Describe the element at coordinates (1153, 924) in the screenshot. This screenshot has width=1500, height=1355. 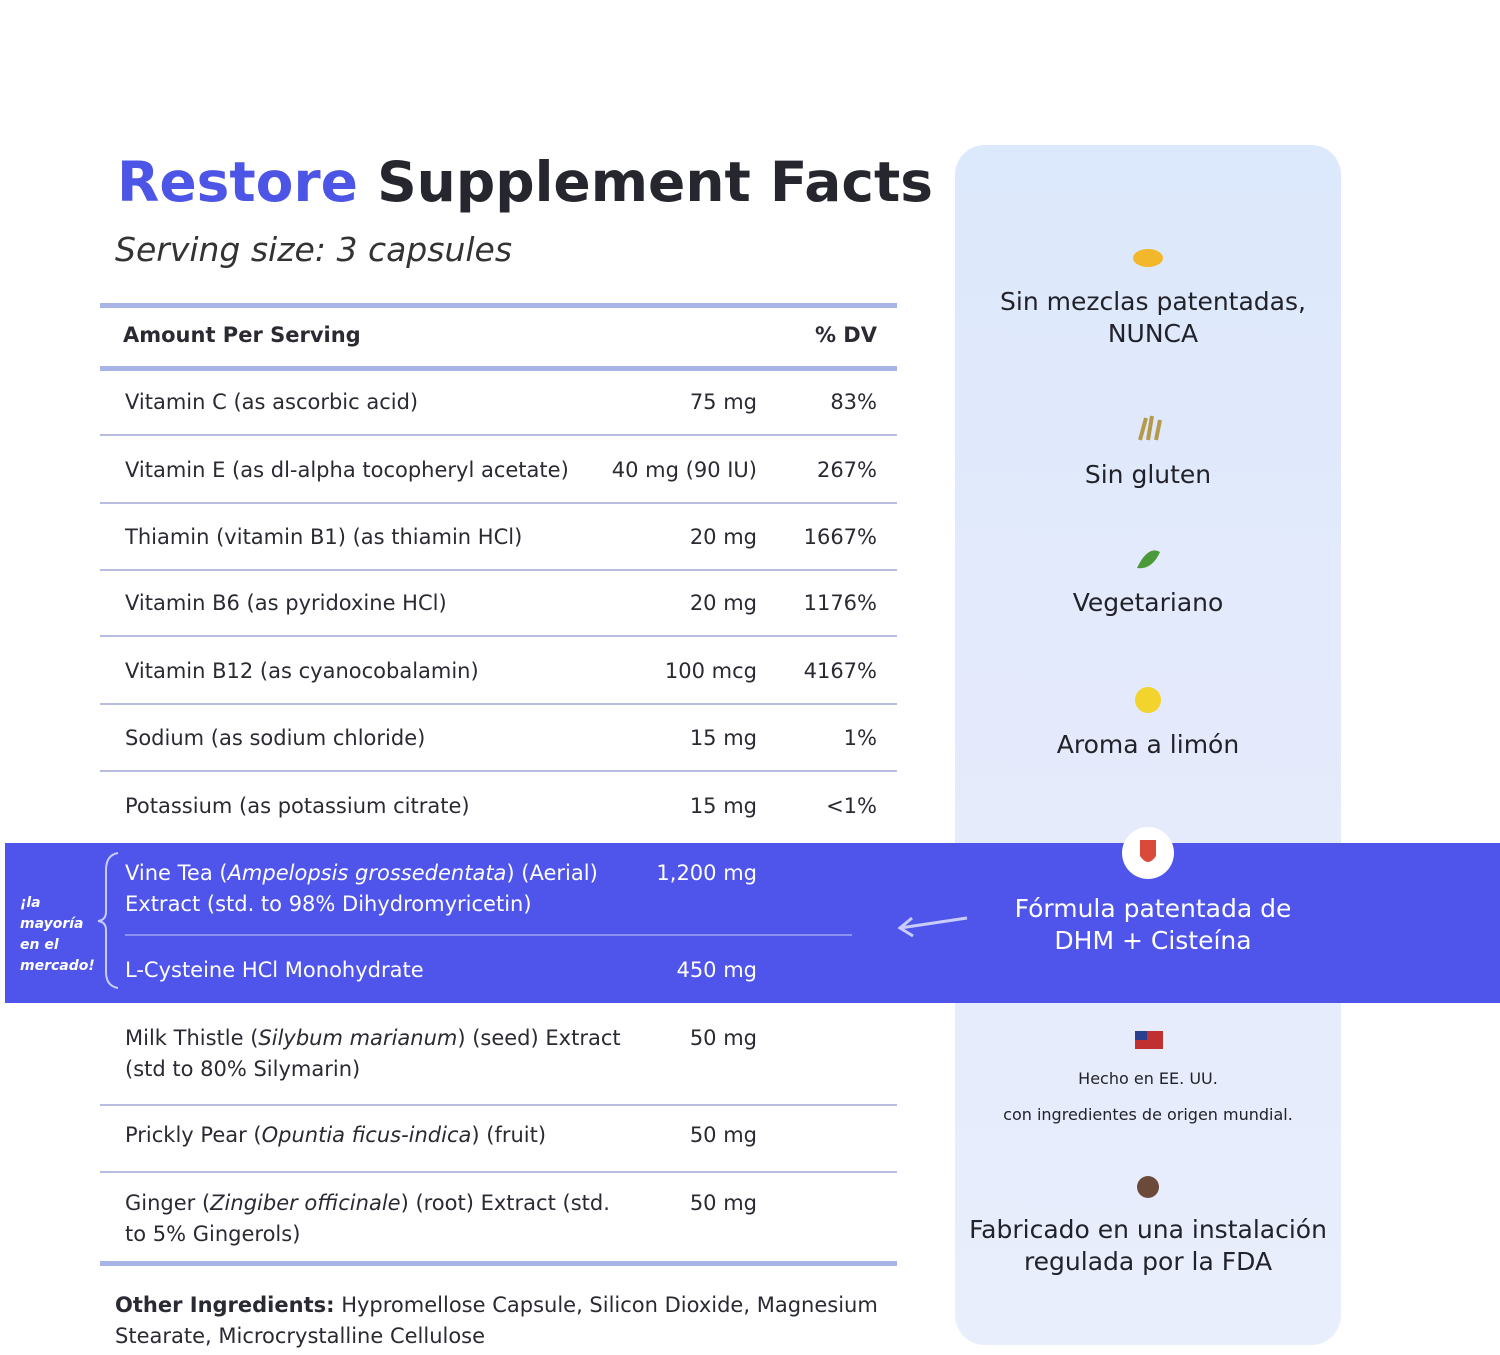
I see `feature-text: Fórmula patentada de DHM + Cisteína` at that location.